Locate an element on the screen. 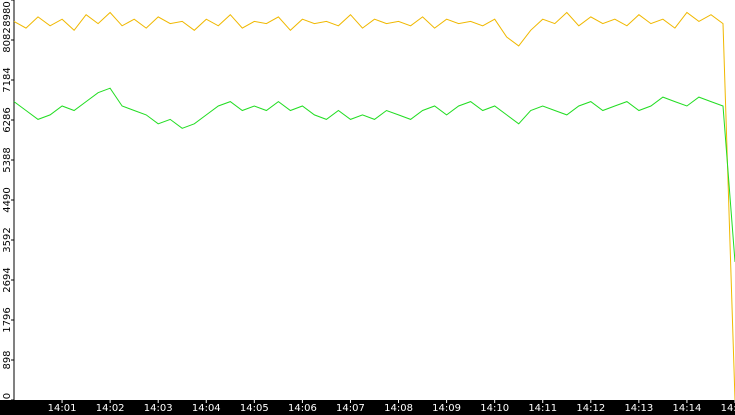 This screenshot has height=415, width=735. x-tick-label: 14:12 is located at coordinates (590, 408).